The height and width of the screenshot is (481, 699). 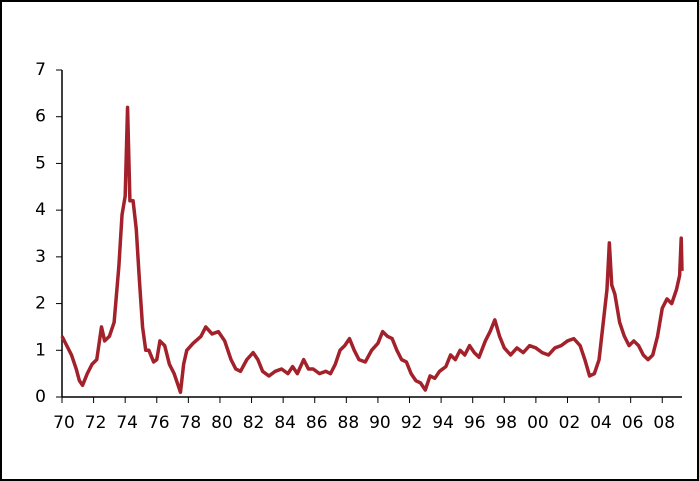 I want to click on x-tick-label: 02, so click(x=570, y=423).